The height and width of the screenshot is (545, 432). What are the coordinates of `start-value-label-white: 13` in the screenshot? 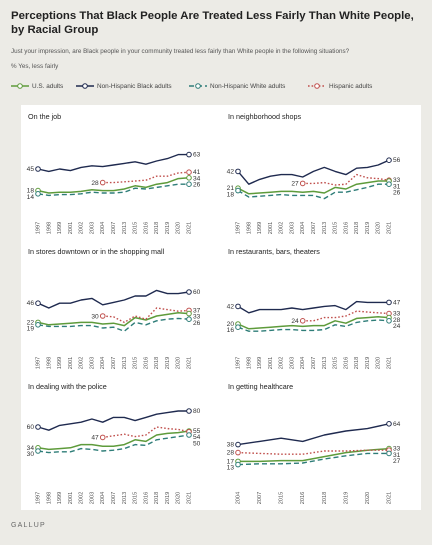 It's located at (231, 468).